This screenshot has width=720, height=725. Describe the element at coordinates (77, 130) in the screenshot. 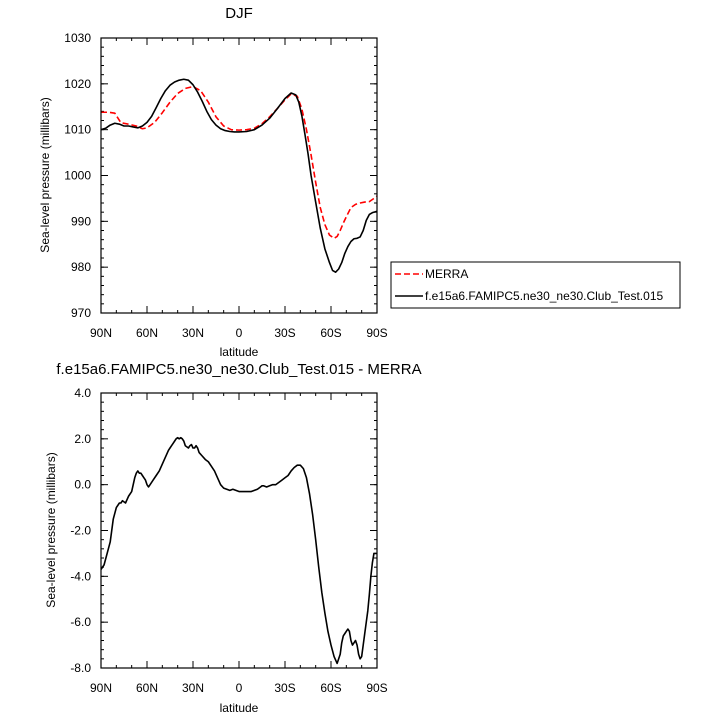

I see `top-y-tick-label: 1010` at that location.